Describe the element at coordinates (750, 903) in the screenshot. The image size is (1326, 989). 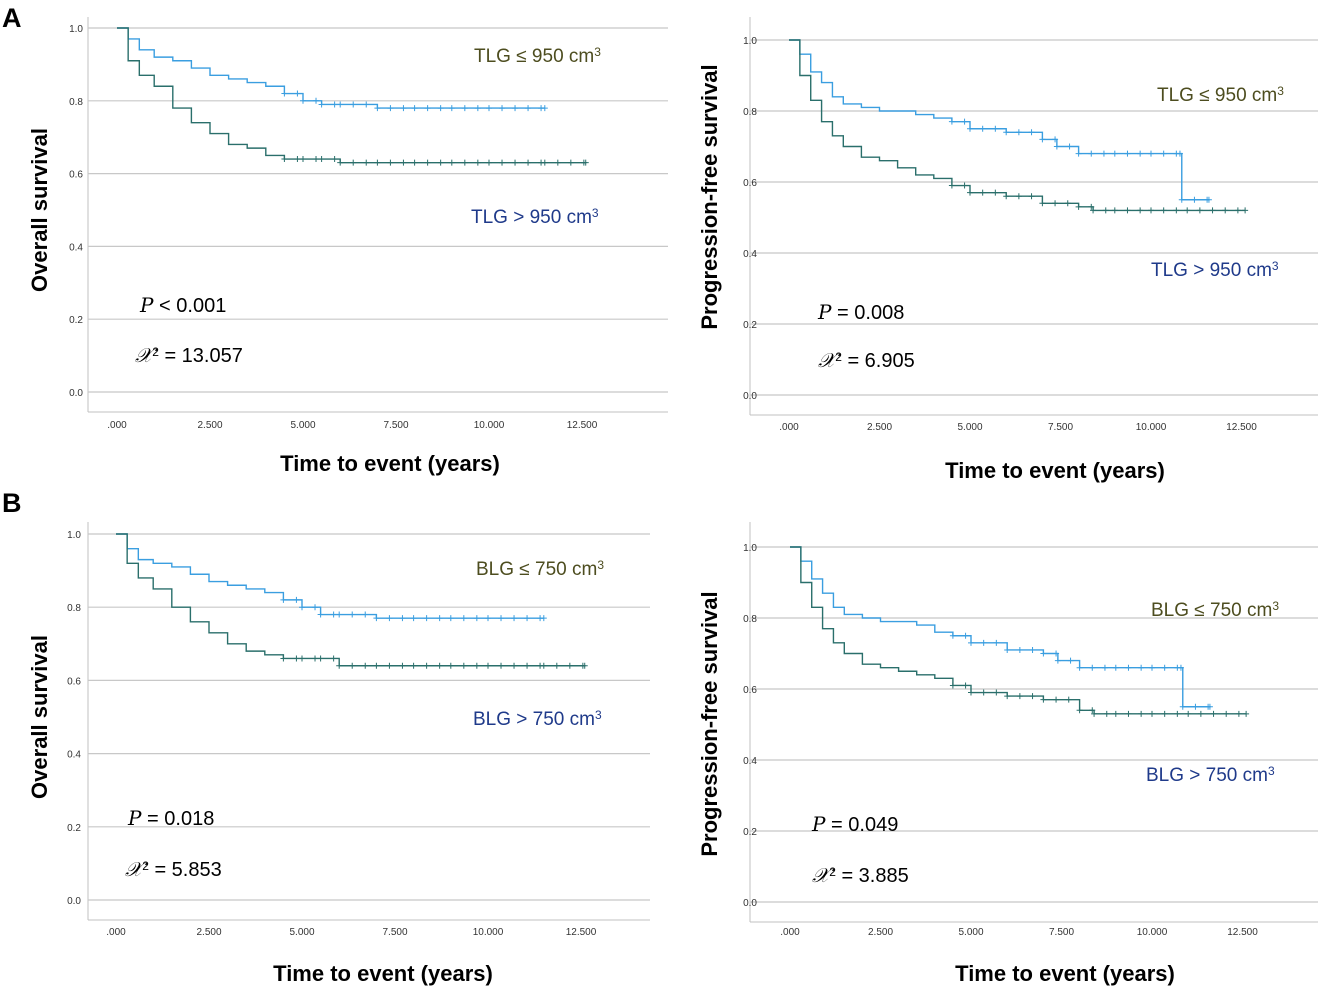
I see `y-tick-label: 0.0` at that location.